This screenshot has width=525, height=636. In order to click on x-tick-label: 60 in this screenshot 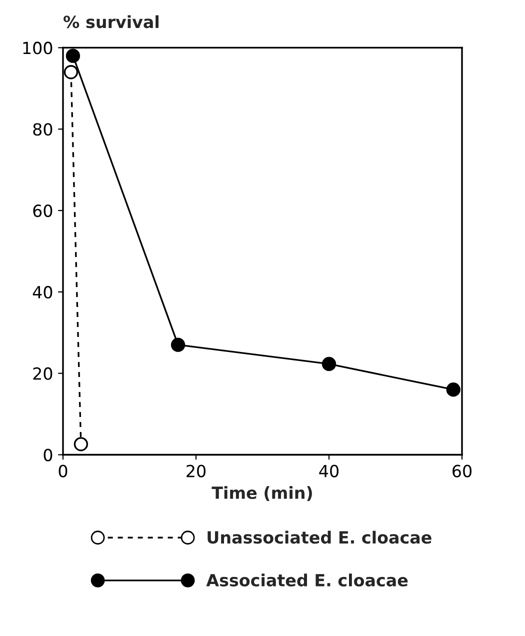, I will do `click(462, 471)`.